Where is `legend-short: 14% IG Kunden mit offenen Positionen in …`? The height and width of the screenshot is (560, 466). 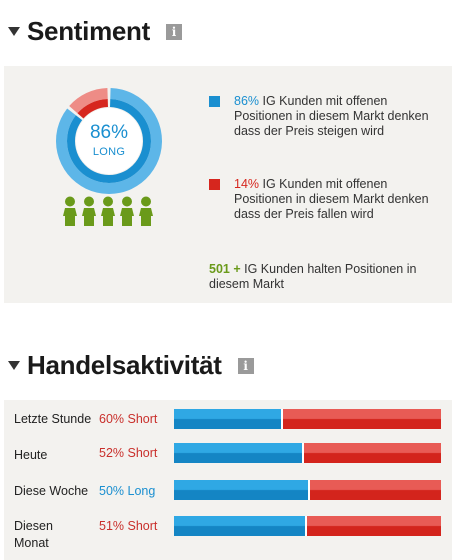
legend-short: 14% IG Kunden mit offenen Positionen in … is located at coordinates (324, 199).